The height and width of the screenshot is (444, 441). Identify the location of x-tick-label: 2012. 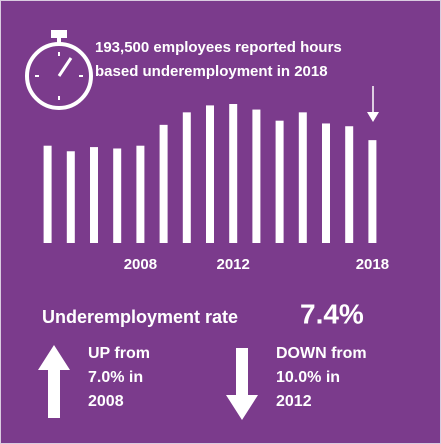
(233, 264).